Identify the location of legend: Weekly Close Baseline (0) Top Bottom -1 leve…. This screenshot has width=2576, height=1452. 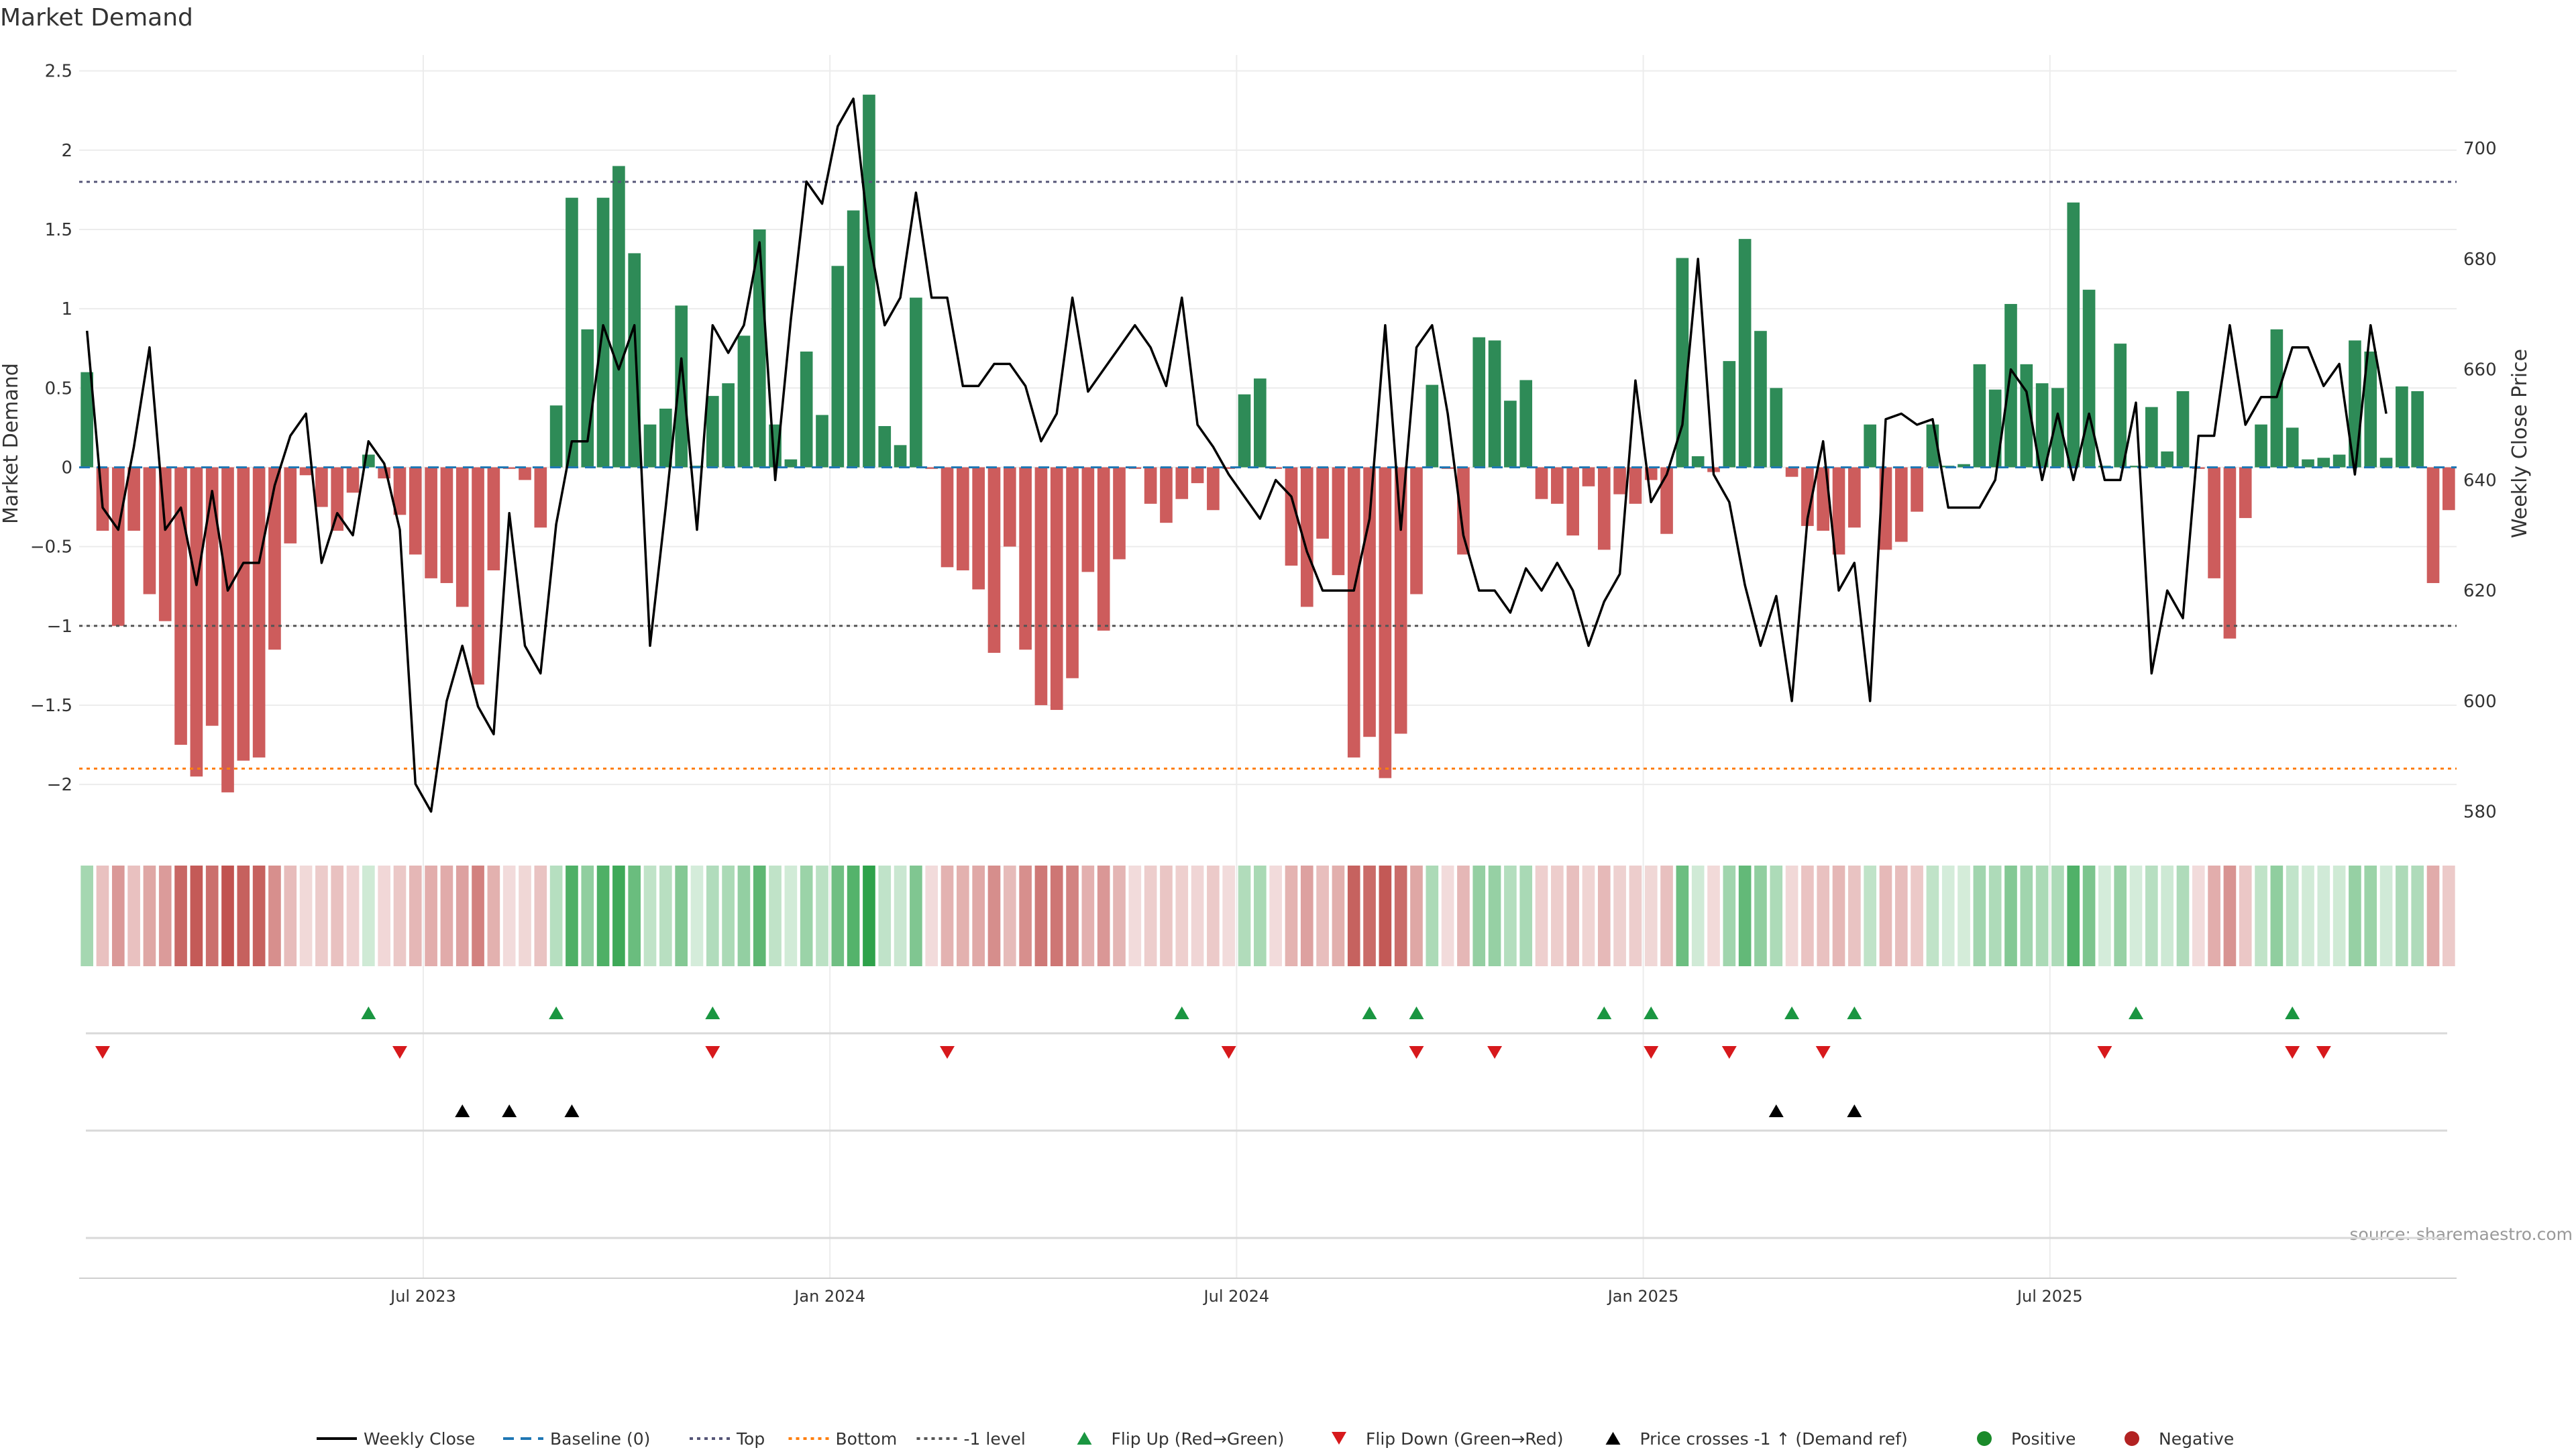
(1275, 1439).